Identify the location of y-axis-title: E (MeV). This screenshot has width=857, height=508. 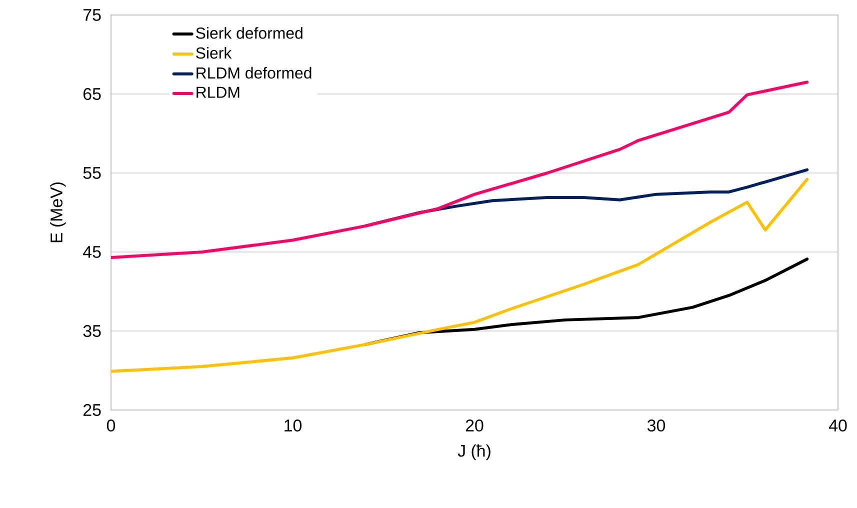
(58, 212).